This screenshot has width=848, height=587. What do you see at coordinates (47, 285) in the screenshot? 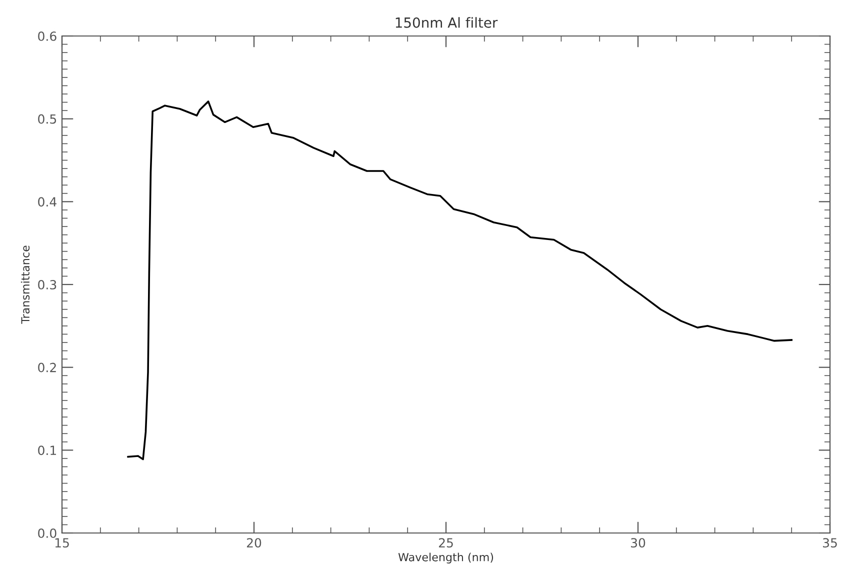
I see `y-tick-label: 0.3` at bounding box center [47, 285].